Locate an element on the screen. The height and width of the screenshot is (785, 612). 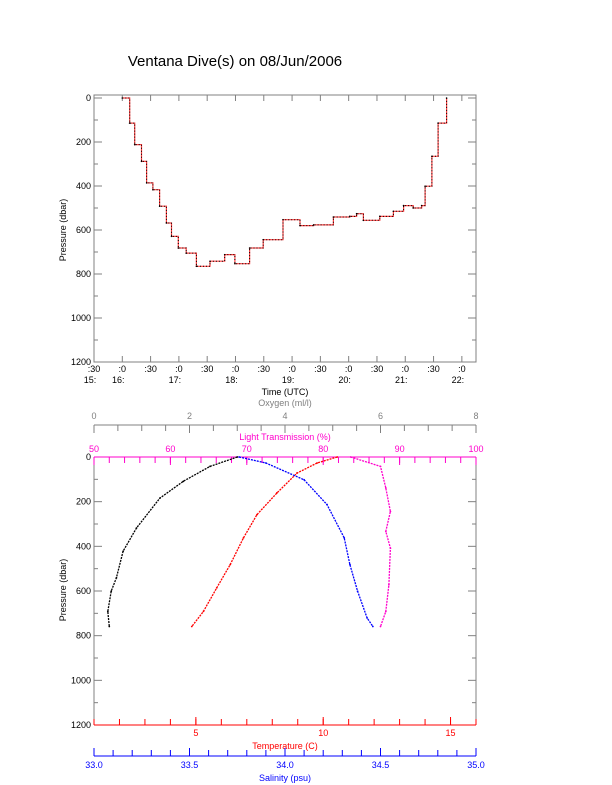
x-tick-label: 22: is located at coordinates (458, 380).